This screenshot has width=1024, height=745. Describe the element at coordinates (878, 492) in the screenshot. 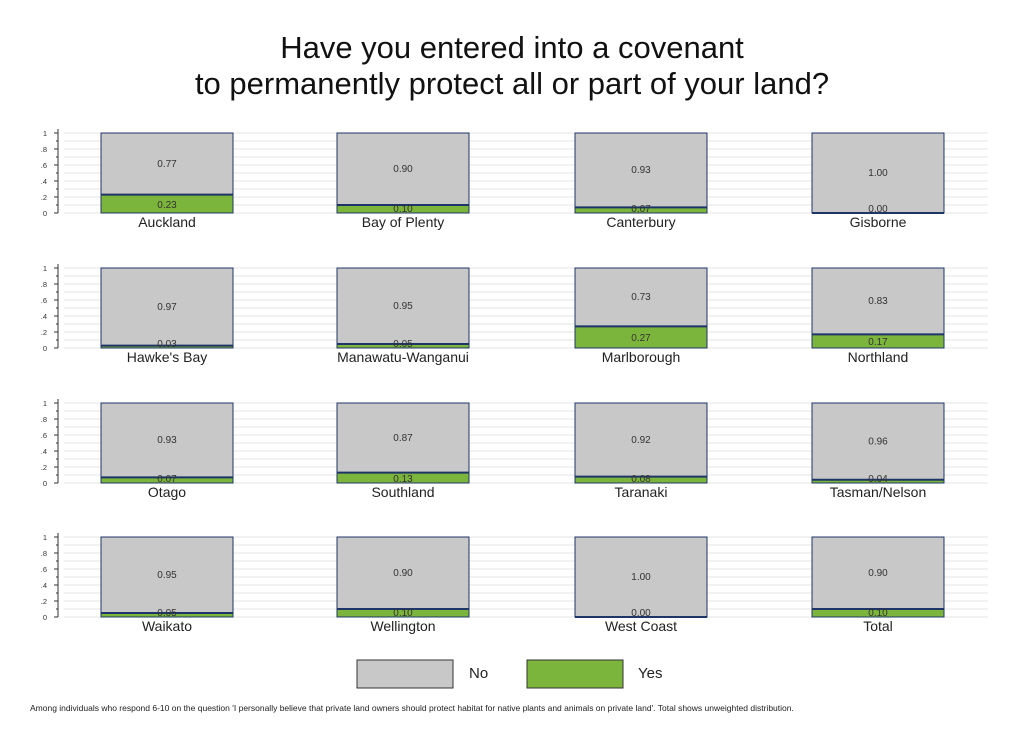

I see `panel-label: Tasman/Nelson` at that location.